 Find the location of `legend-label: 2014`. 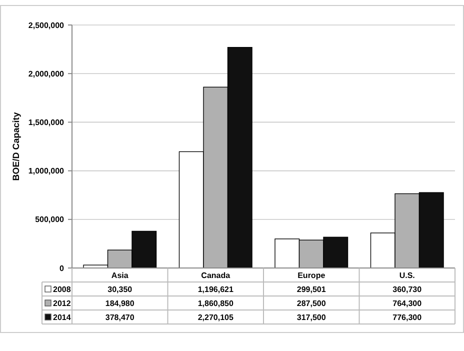

legend-label: 2014 is located at coordinates (62, 317).